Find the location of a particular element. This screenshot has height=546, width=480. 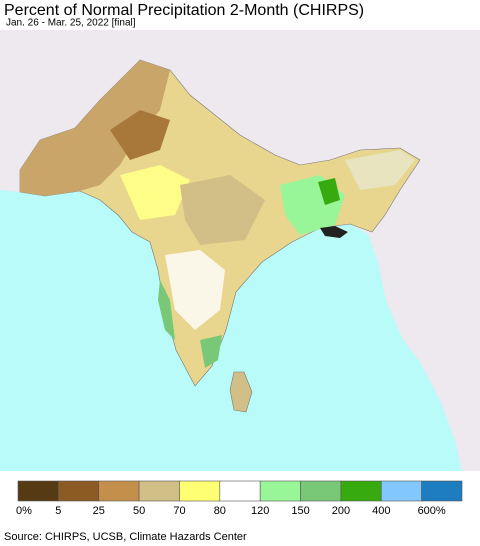

subtitle: Jan. 26 - Mar. 25, 2022 [final] is located at coordinates (71, 23).